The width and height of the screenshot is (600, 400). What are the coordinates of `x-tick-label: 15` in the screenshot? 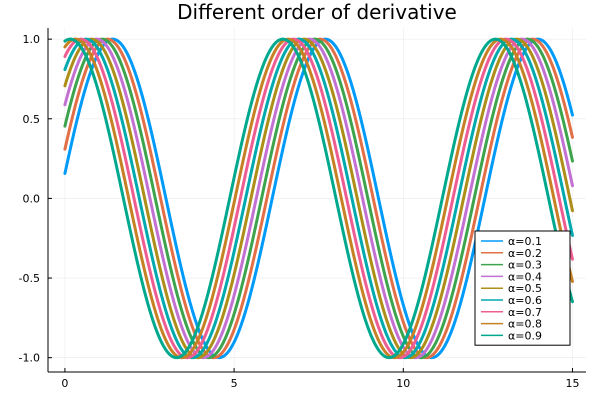 It's located at (572, 383).